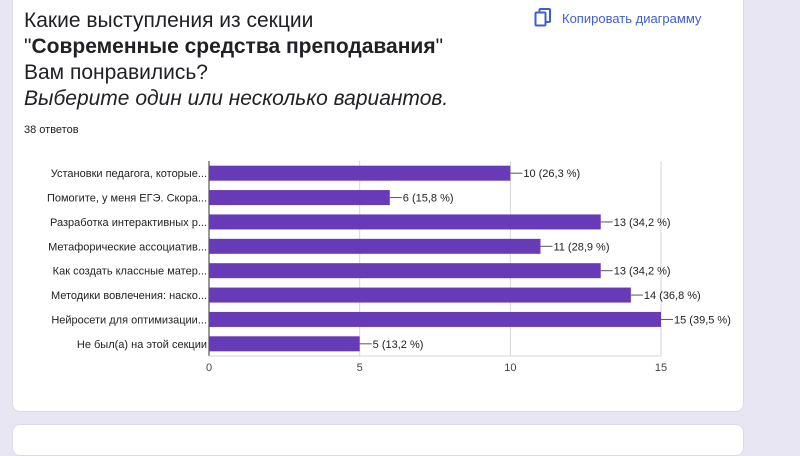 Image resolution: width=800 pixels, height=456 pixels. Describe the element at coordinates (581, 247) in the screenshot. I see `data-label: 11 (28,9 %)` at that location.